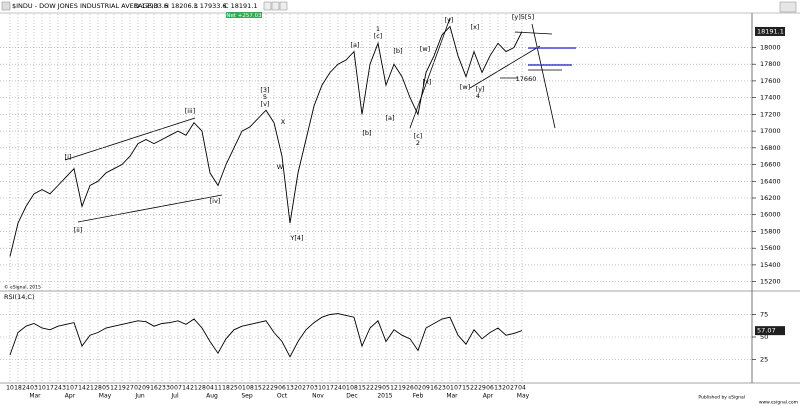 This screenshot has width=800, height=406. I want to click on publisher: Published by eSignal, so click(721, 398).